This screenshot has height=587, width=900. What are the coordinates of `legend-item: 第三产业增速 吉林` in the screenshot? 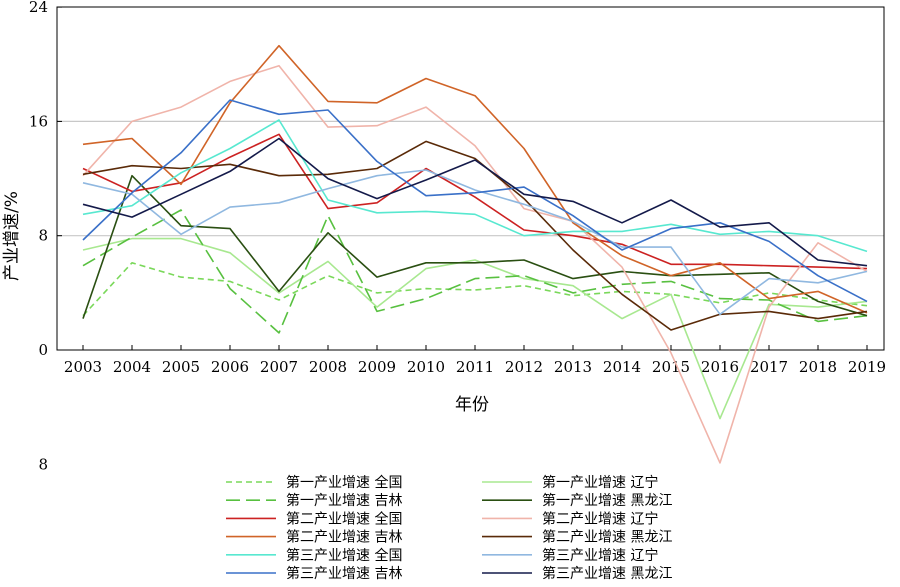 It's located at (314, 573).